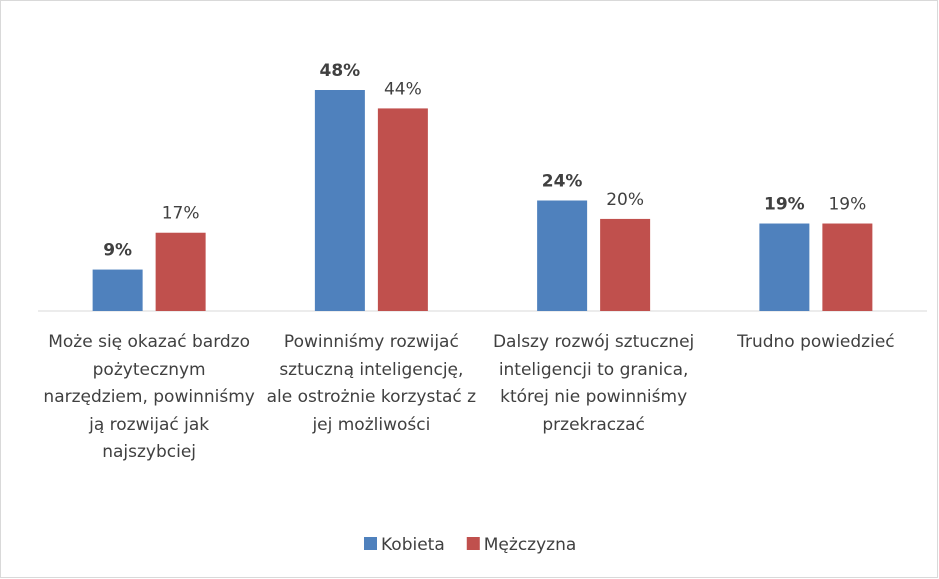 This screenshot has width=939, height=579. Describe the element at coordinates (816, 342) in the screenshot. I see `x-tick-label: Trudno powiedzieć` at that location.